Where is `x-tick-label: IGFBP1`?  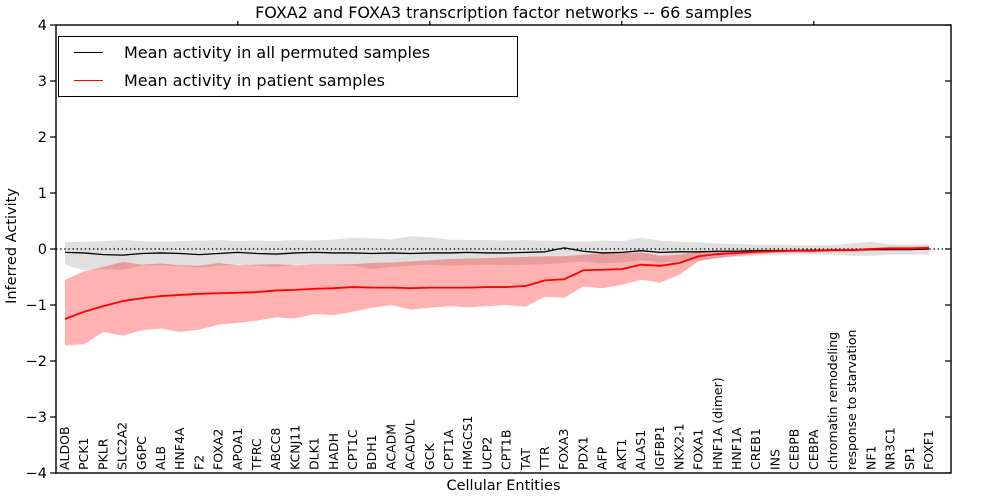 x-tick-label: IGFBP1 is located at coordinates (659, 447).